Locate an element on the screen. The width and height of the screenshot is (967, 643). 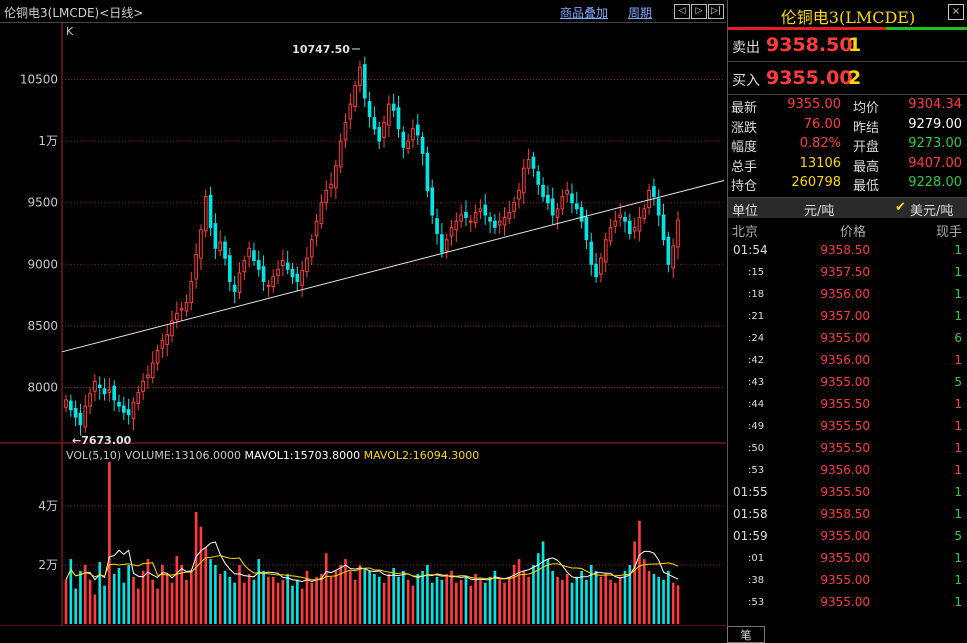
tick-time: :53 is located at coordinates (756, 602).